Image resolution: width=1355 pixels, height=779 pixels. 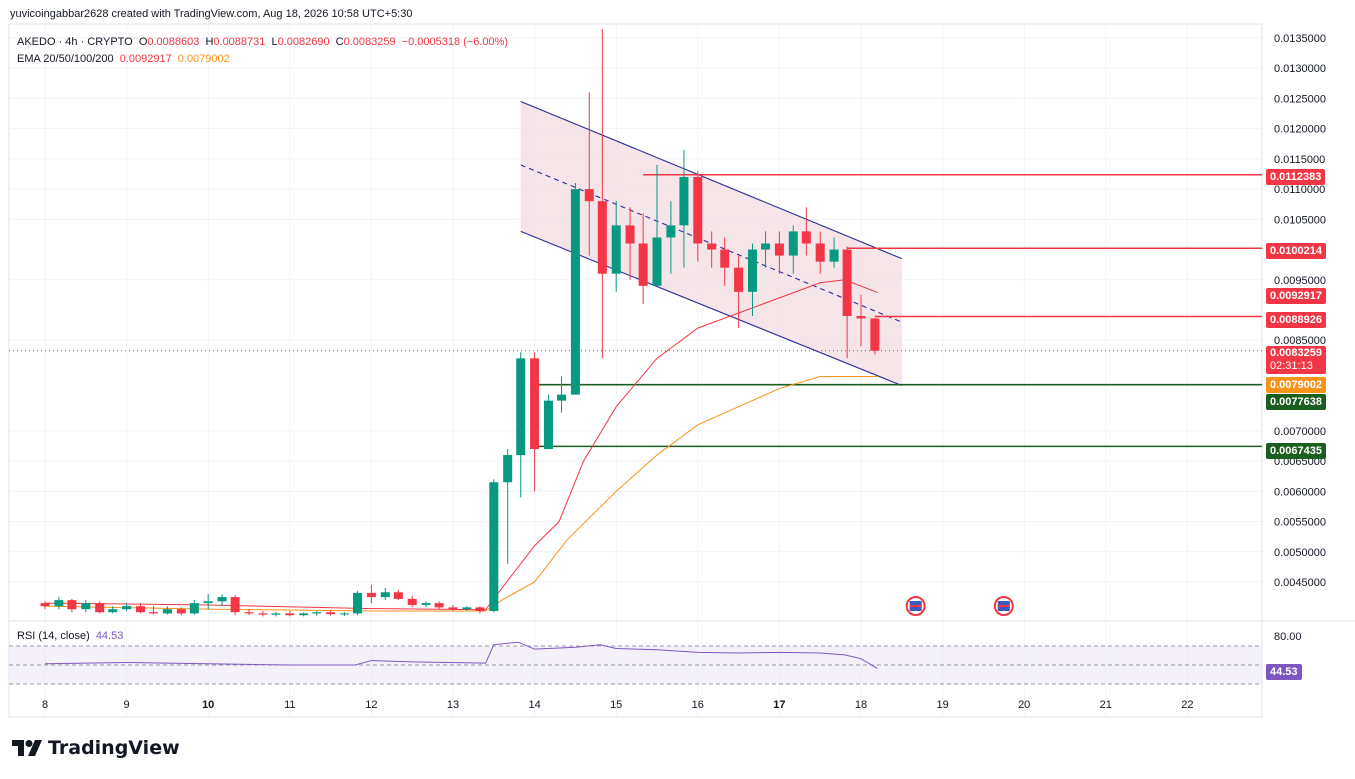 I want to click on rsi-legend: RSI (14, close) 44.53, so click(x=71, y=636).